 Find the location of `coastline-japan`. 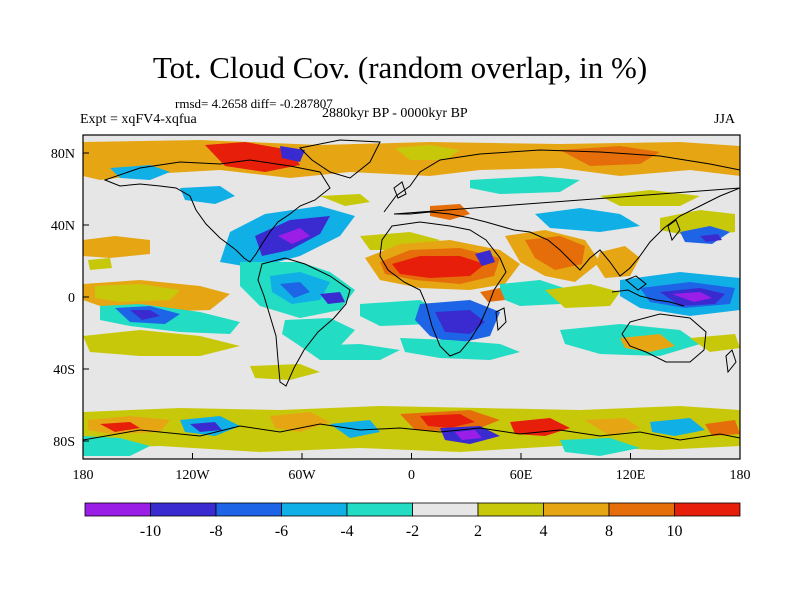

coastline-japan is located at coordinates (674, 230).